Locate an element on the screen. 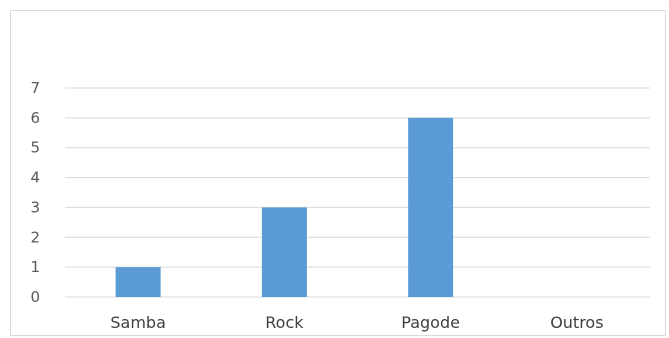 Image resolution: width=669 pixels, height=338 pixels. y-axis-tick-labels: 0 1 2 3 4 5 6 7 is located at coordinates (35, 192).